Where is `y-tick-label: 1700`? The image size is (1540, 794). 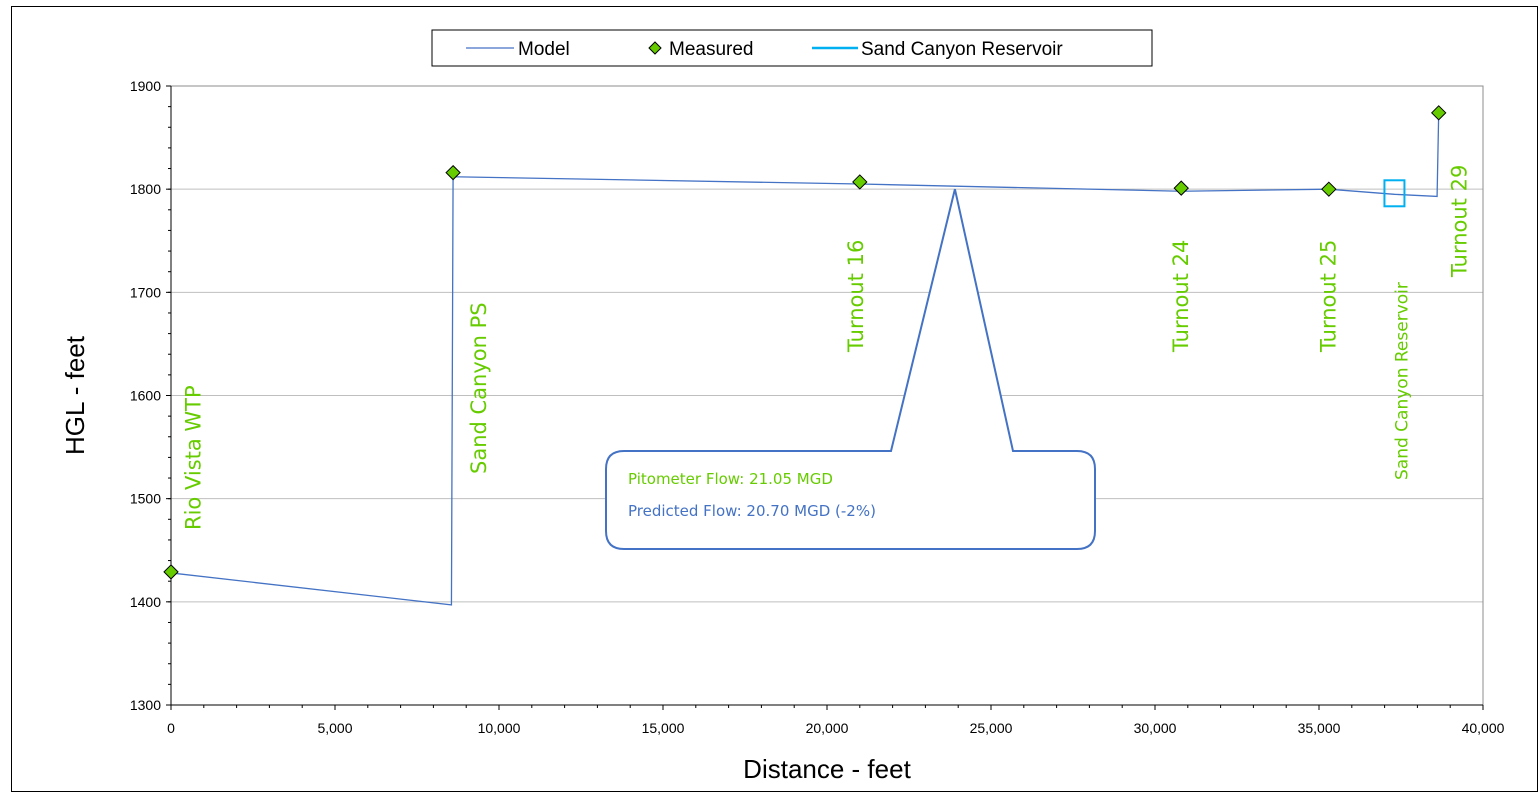 y-tick-label: 1700 is located at coordinates (145, 292).